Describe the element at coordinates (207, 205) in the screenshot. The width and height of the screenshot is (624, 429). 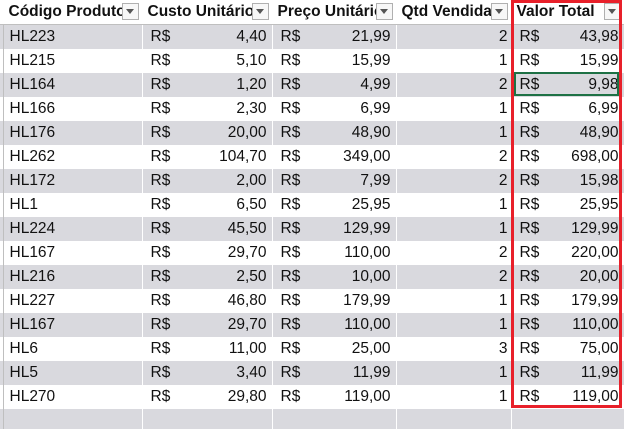
I see `cell-custo: R$ 6,50` at that location.